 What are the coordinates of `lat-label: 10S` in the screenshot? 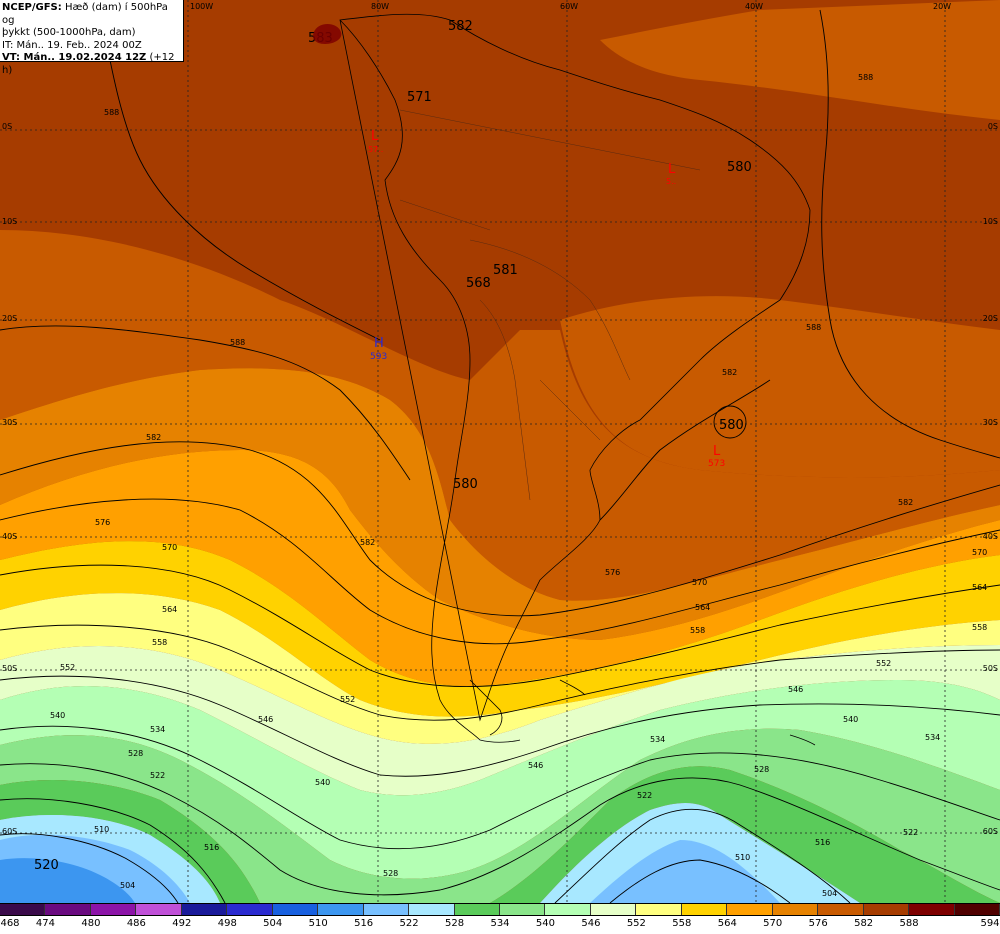 It's located at (9, 221).